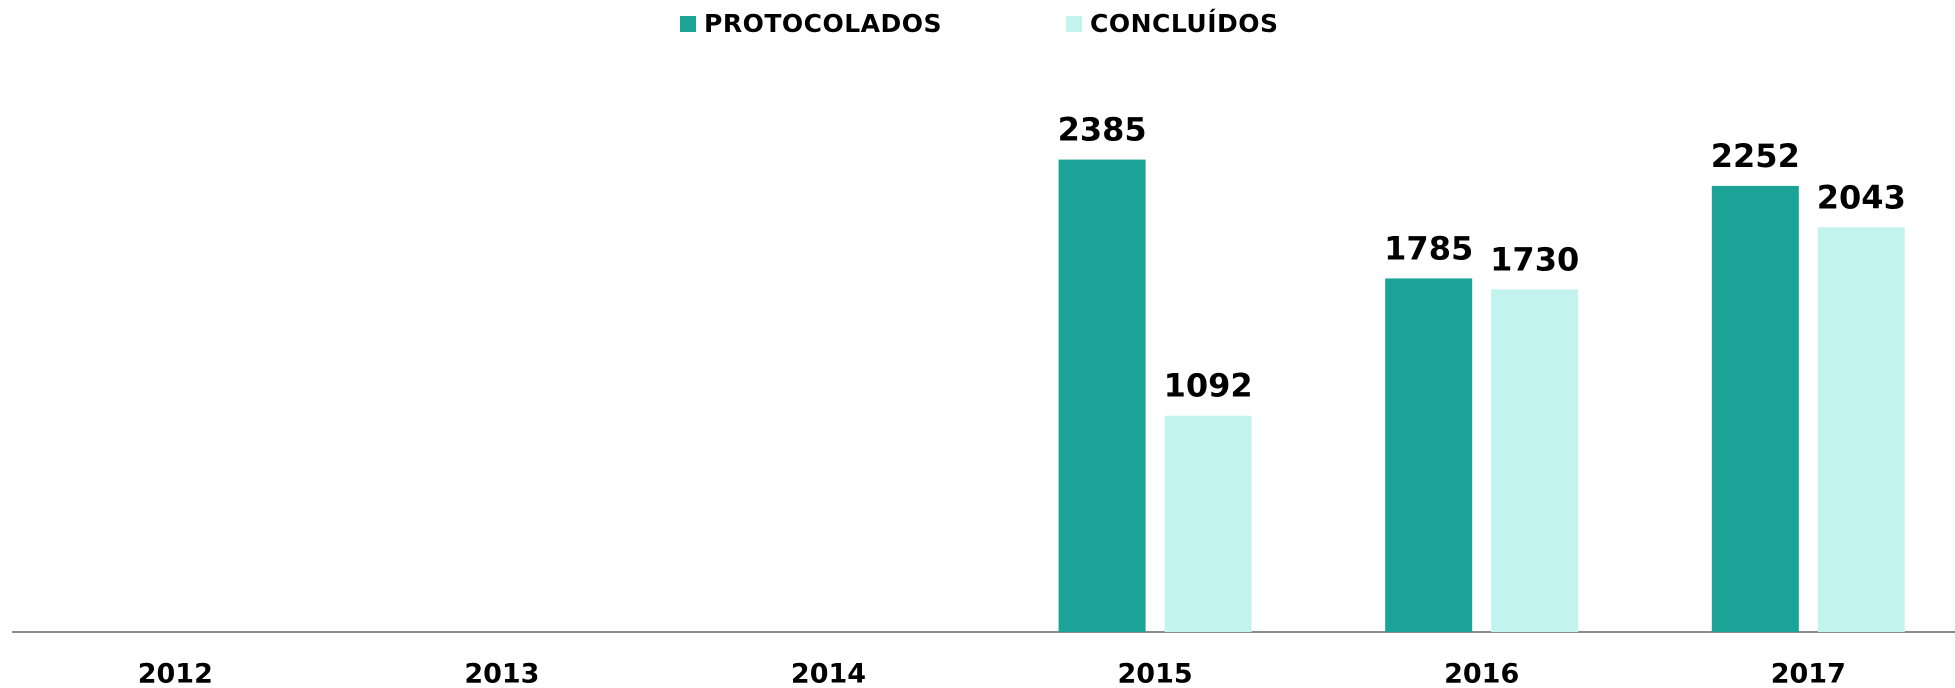  Describe the element at coordinates (1184, 23) in the screenshot. I see `legend-label: CONCLUÍDOS` at that location.